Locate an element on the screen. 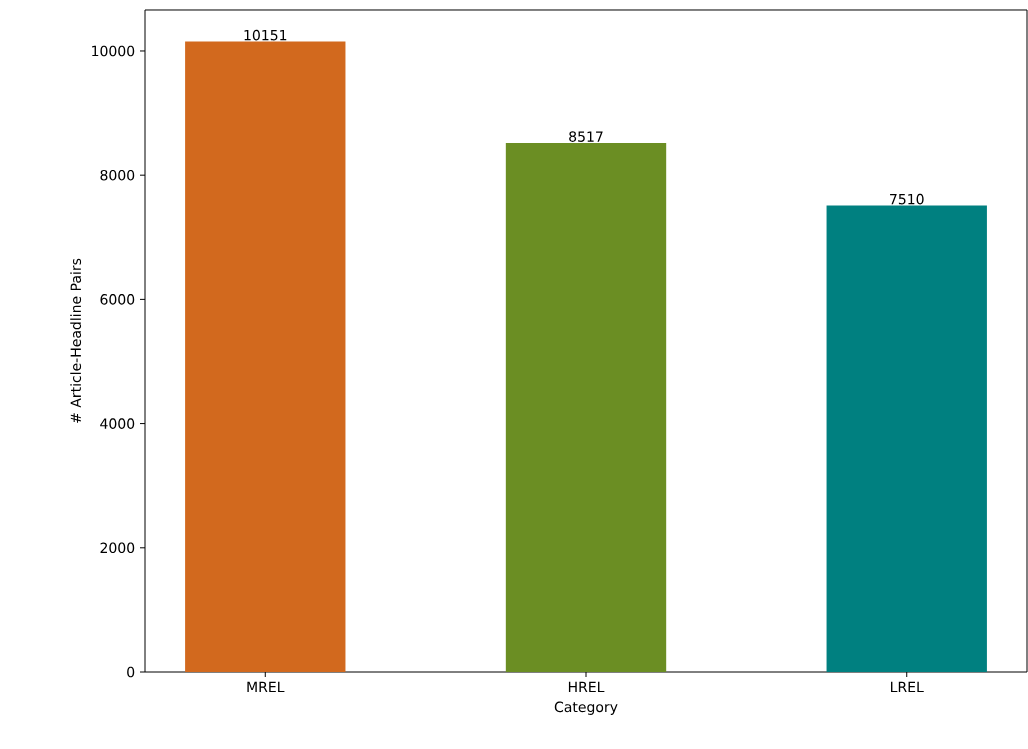 The image size is (1028, 749). data-label: 10151 is located at coordinates (265, 35).